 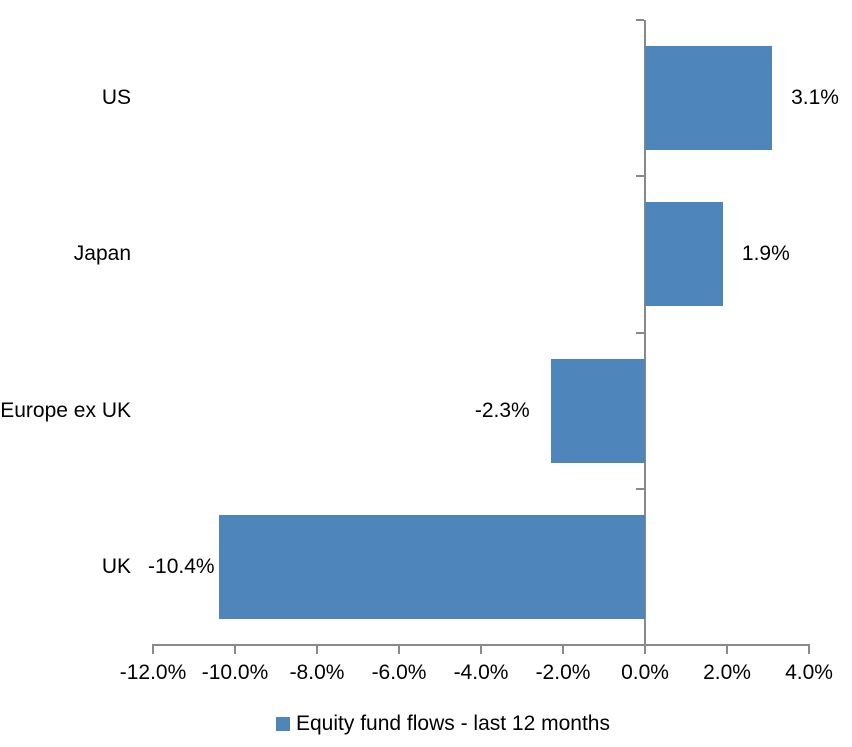 What do you see at coordinates (235, 672) in the screenshot?
I see `x-axis-tick-label: -10.0%` at bounding box center [235, 672].